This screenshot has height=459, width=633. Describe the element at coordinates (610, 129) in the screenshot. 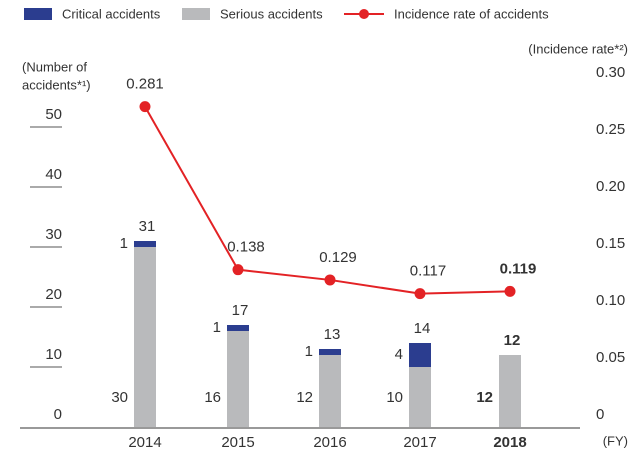

I see `y2-tick-label: 0.25` at that location.